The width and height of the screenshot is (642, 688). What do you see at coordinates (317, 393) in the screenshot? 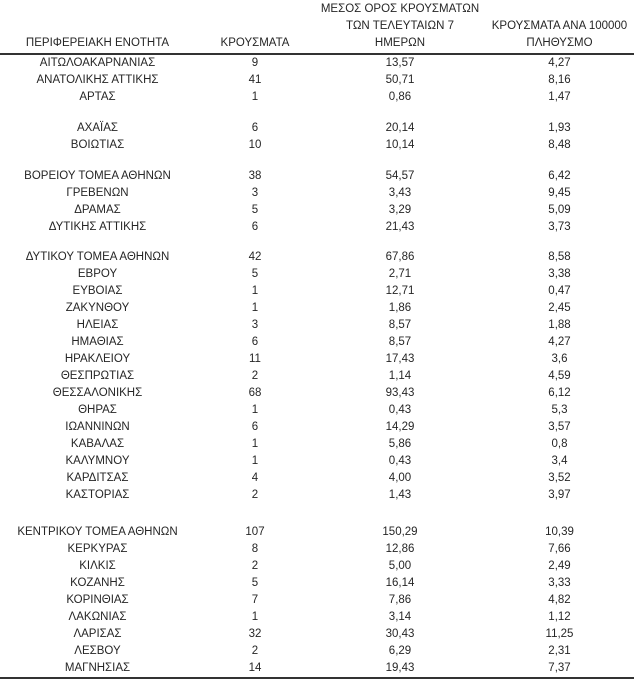
I see `table-row: ΘΕΣΣΑΛΟΝΙΚΗΣ 68 93,43 6,12` at bounding box center [317, 393].